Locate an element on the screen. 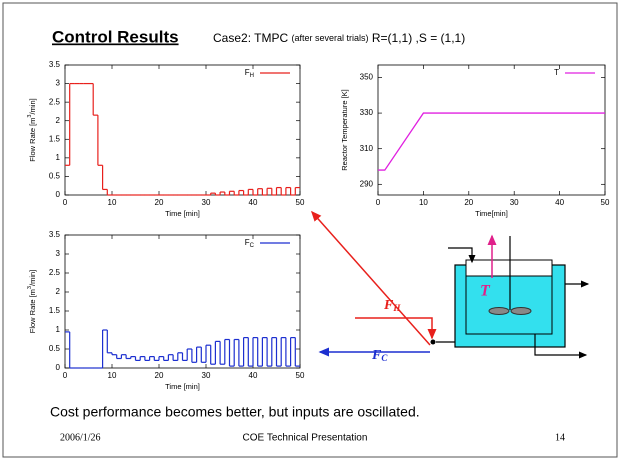  vessel is located at coordinates (509, 305).